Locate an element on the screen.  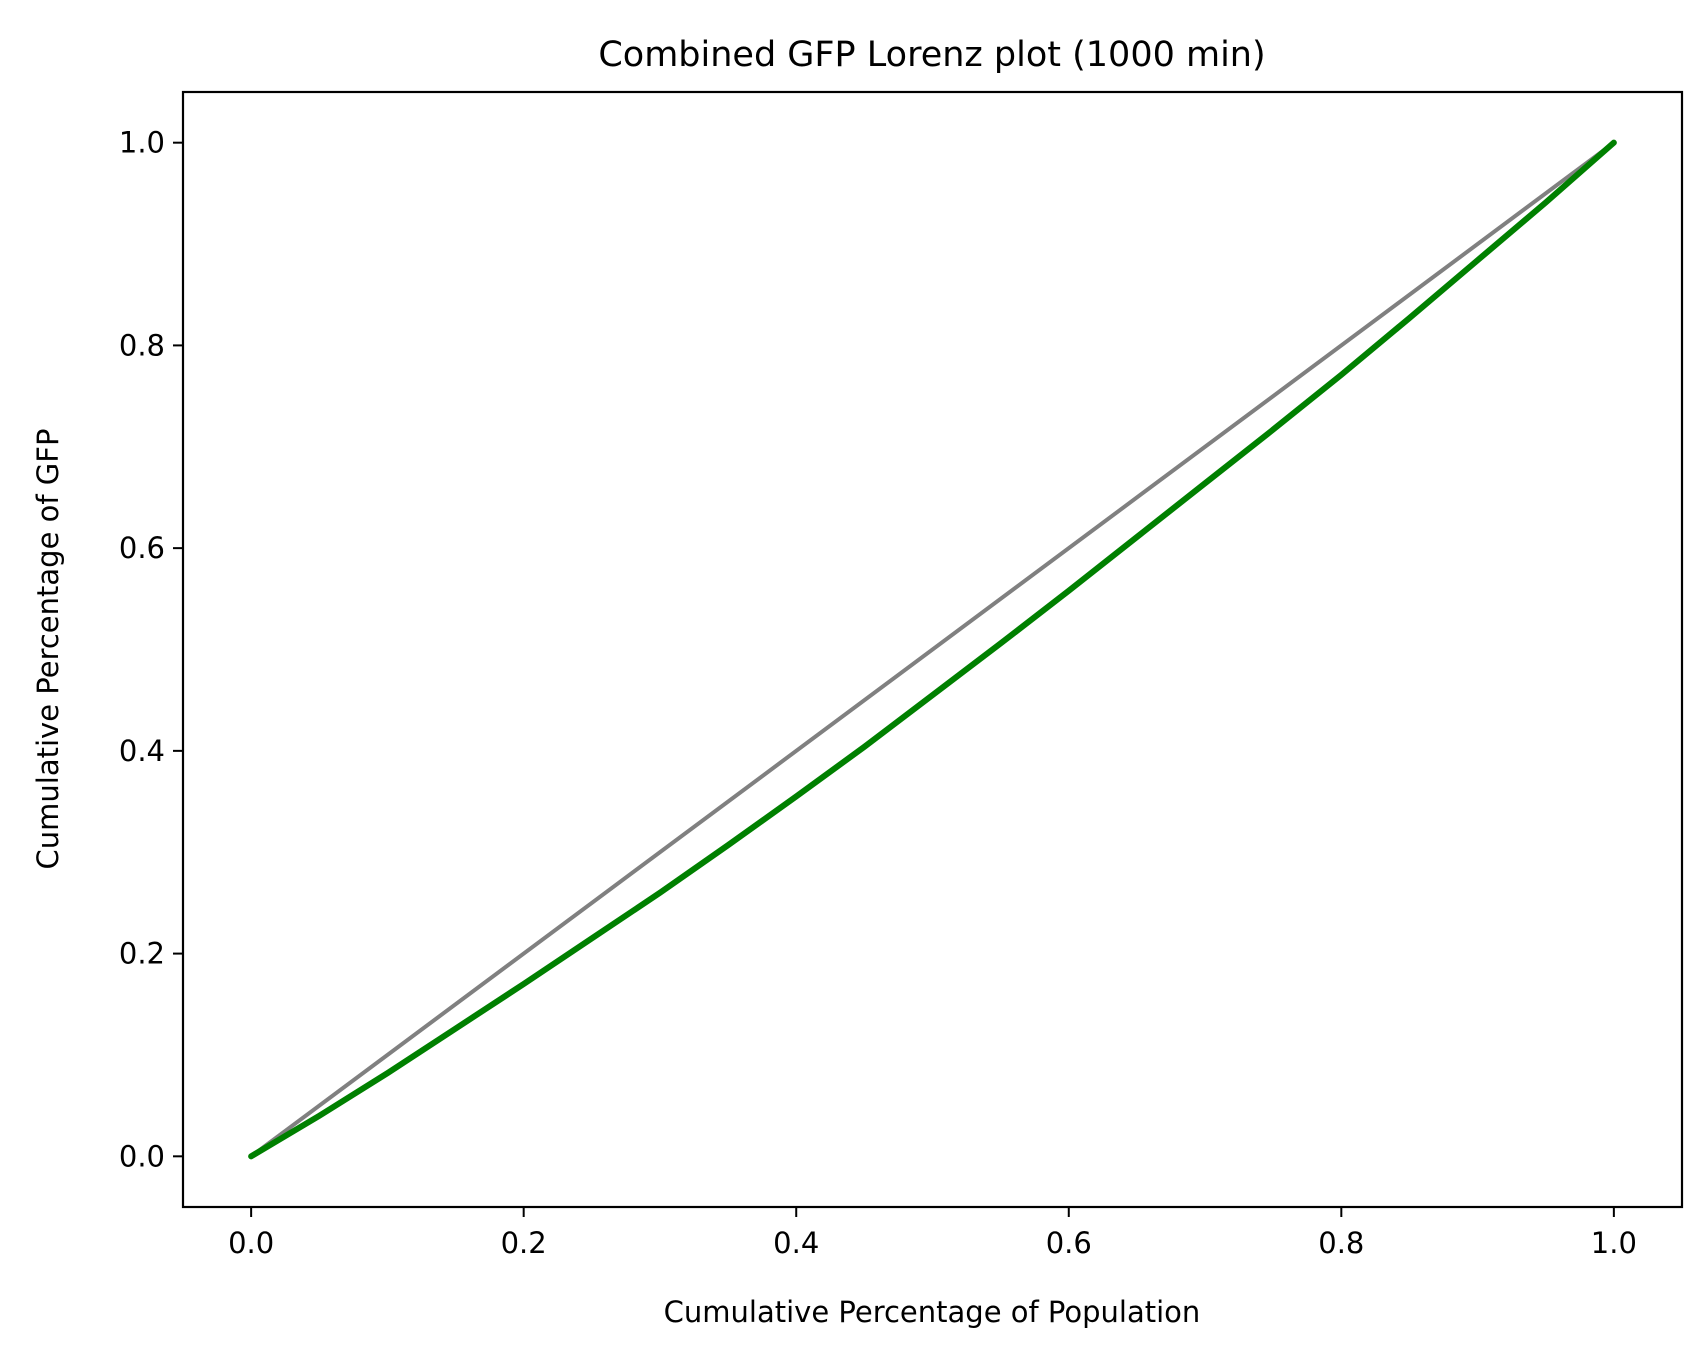
x-axis-label: Cumulative Percentage of Population is located at coordinates (932, 1312).